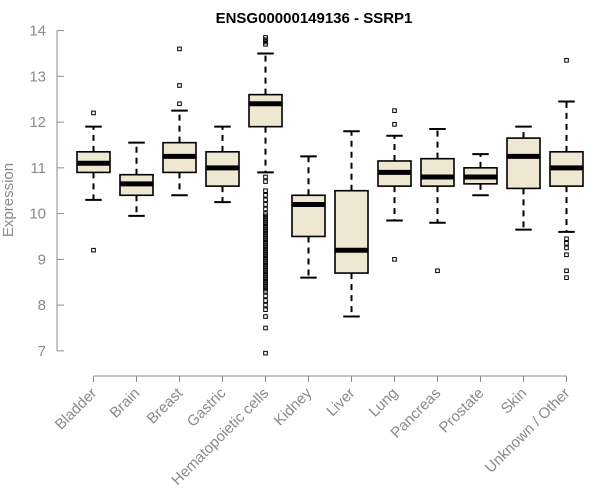 This screenshot has width=600, height=500. What do you see at coordinates (314, 18) in the screenshot?
I see `chart-title: ENSG00000149136 - SSRP1` at bounding box center [314, 18].